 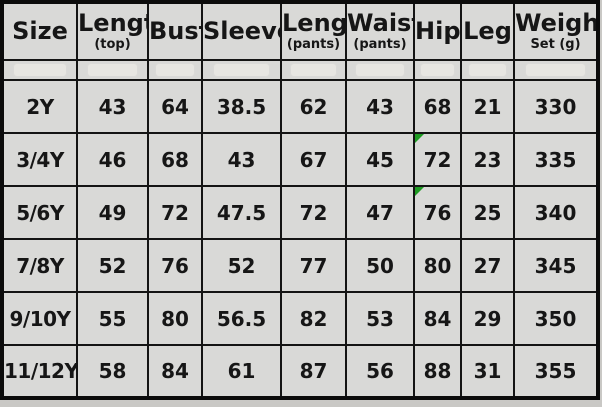 What do you see at coordinates (437, 265) in the screenshot?
I see `hip-value: 80` at bounding box center [437, 265].